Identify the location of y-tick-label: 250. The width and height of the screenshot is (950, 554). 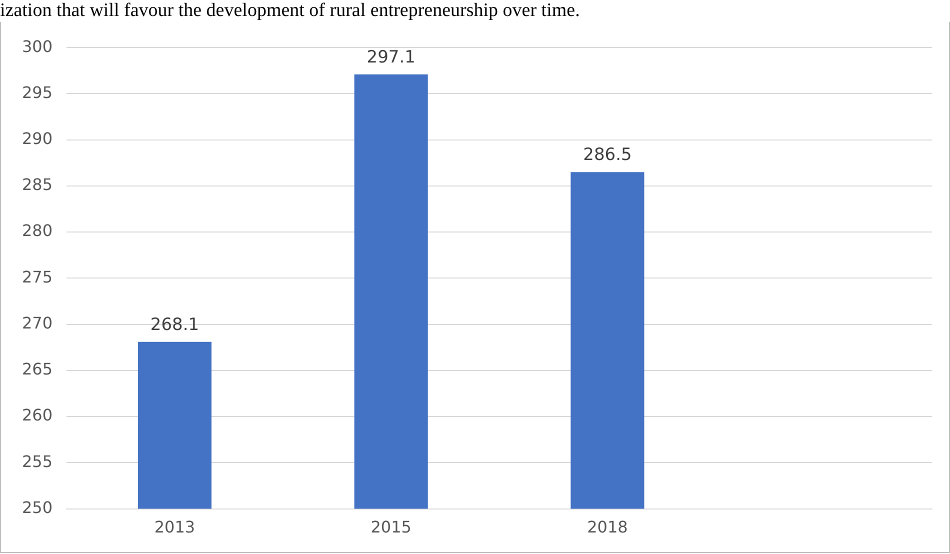
(37, 507).